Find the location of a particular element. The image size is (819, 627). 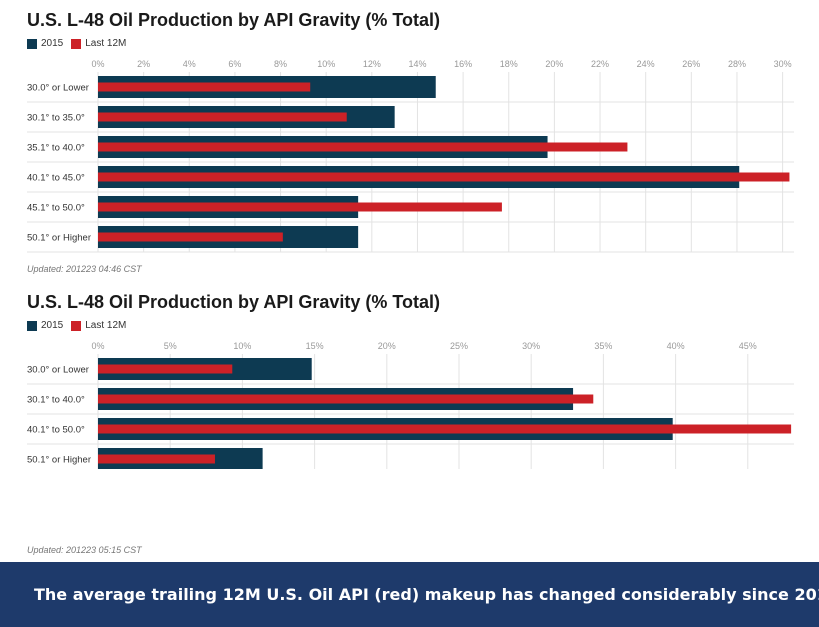

tick-label: 45% is located at coordinates (748, 346).